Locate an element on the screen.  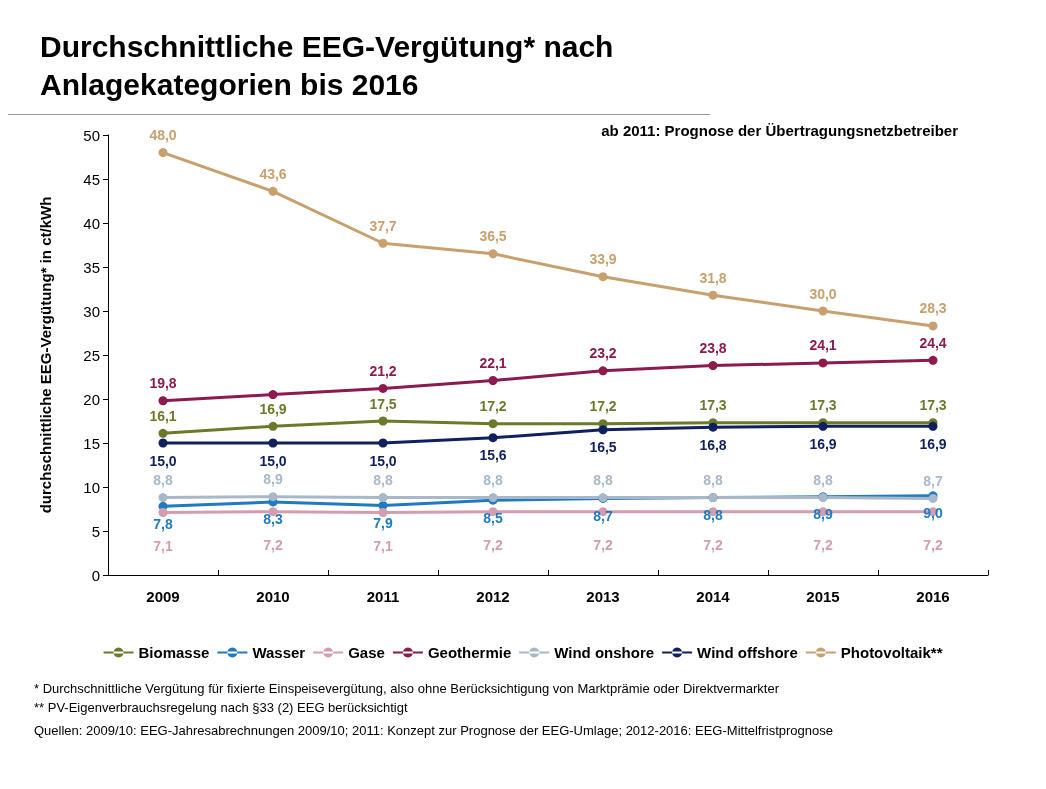
chart-title: Durchschnittliche EEG-Vergütung* nach Anlagekategorien bis 2016 is located at coordinates (359, 61).